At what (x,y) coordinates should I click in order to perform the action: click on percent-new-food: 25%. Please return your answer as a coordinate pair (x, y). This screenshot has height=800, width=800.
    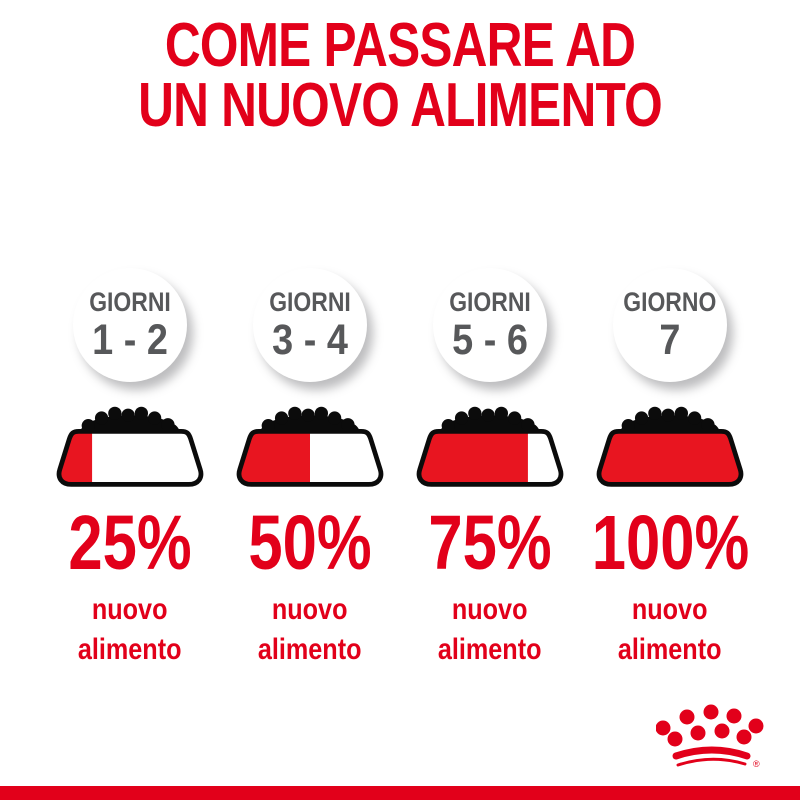
    Looking at the image, I should click on (130, 543).